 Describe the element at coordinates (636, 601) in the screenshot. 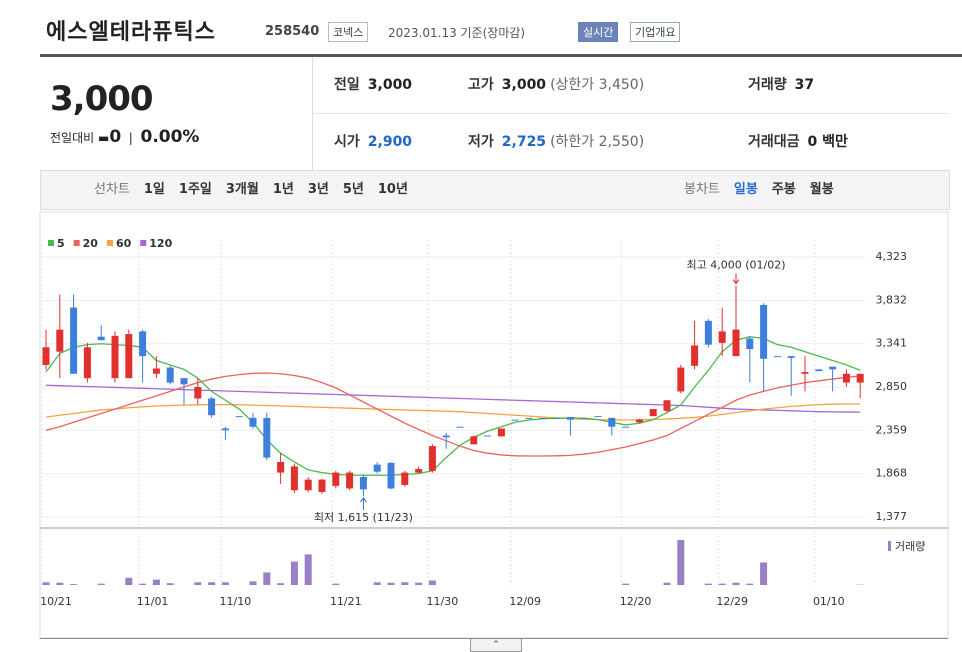

I see `x-tick-label: 12/20` at that location.